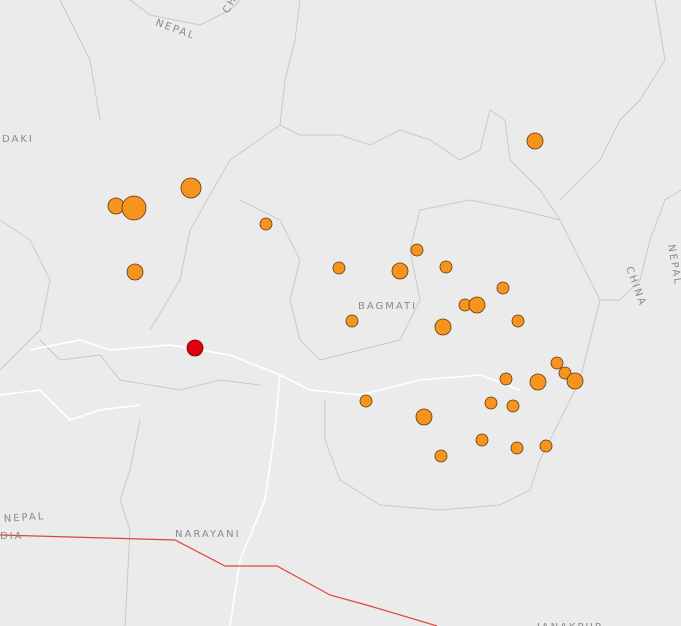 Image resolution: width=681 pixels, height=626 pixels. What do you see at coordinates (12, 536) in the screenshot?
I see `country-label: DIA` at bounding box center [12, 536].